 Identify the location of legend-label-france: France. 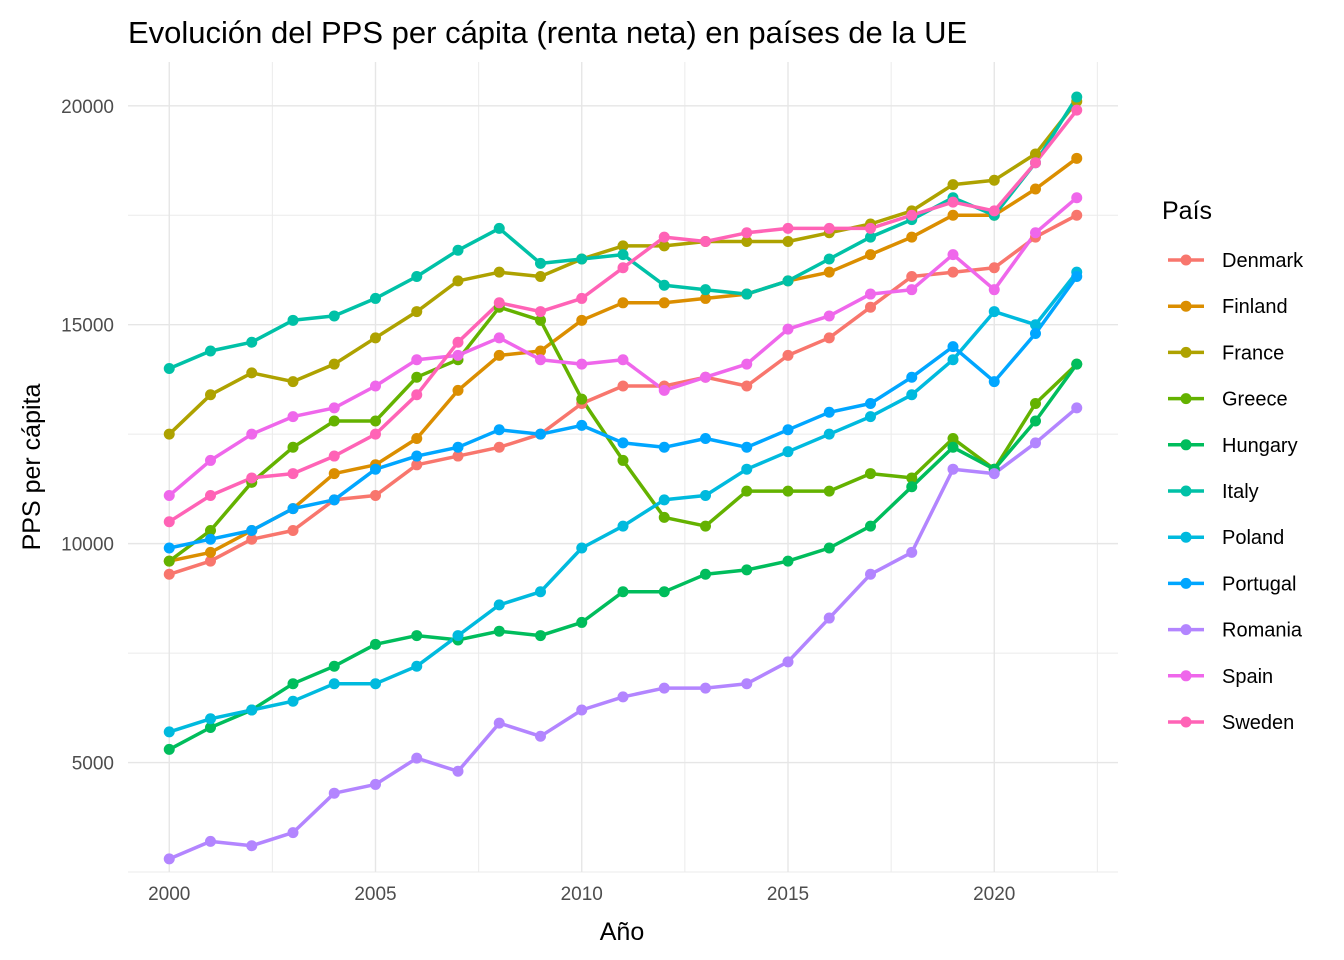
(1253, 353).